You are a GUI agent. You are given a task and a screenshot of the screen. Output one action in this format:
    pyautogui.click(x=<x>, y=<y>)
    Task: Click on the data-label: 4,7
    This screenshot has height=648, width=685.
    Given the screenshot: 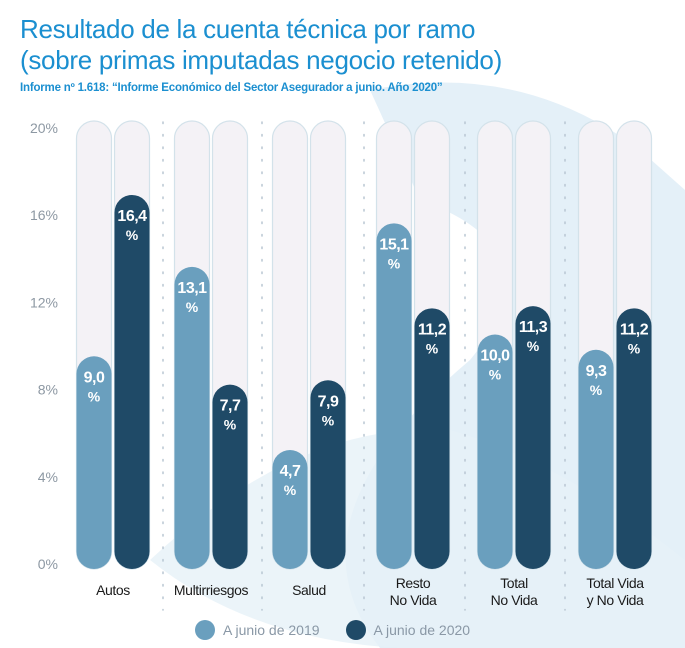 What is the action you would take?
    pyautogui.click(x=290, y=471)
    